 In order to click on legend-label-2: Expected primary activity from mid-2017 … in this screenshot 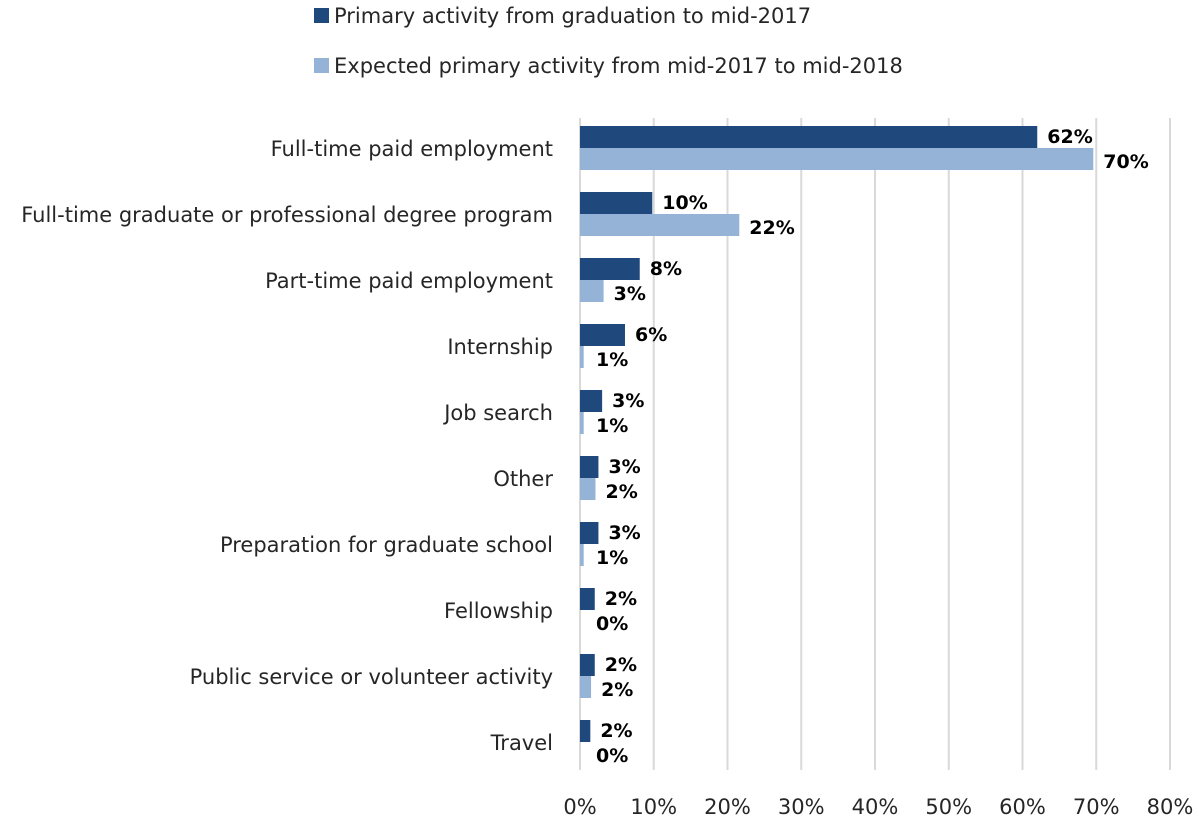, I will do `click(618, 66)`.